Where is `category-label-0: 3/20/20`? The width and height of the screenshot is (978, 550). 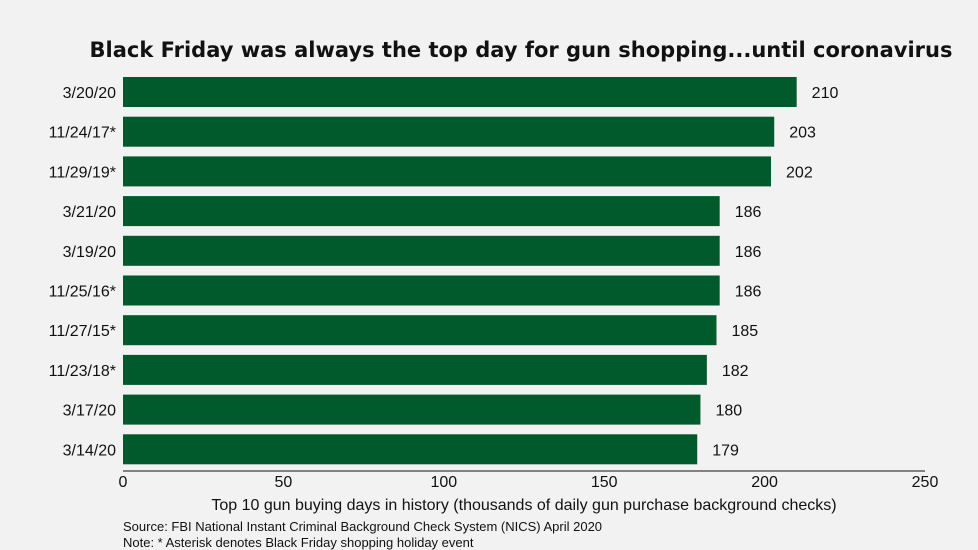 category-label-0: 3/20/20 is located at coordinates (89, 93).